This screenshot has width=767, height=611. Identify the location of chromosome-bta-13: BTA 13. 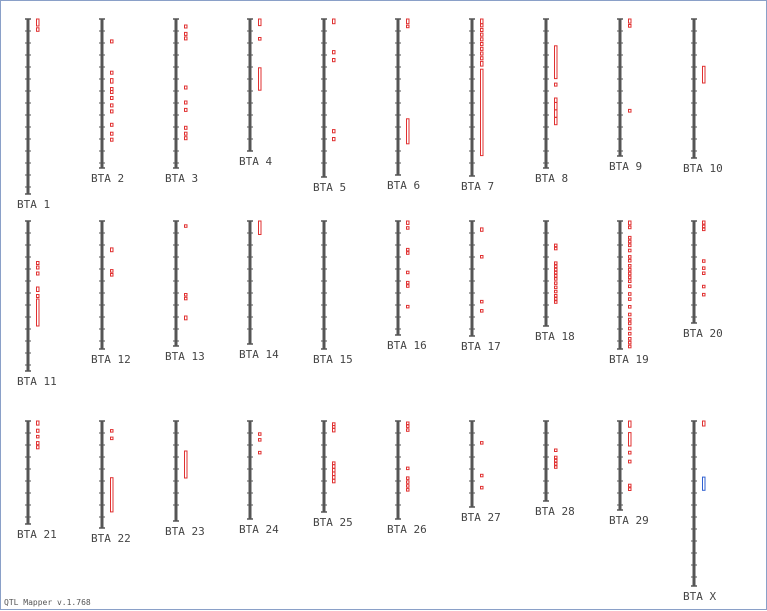
(185, 291).